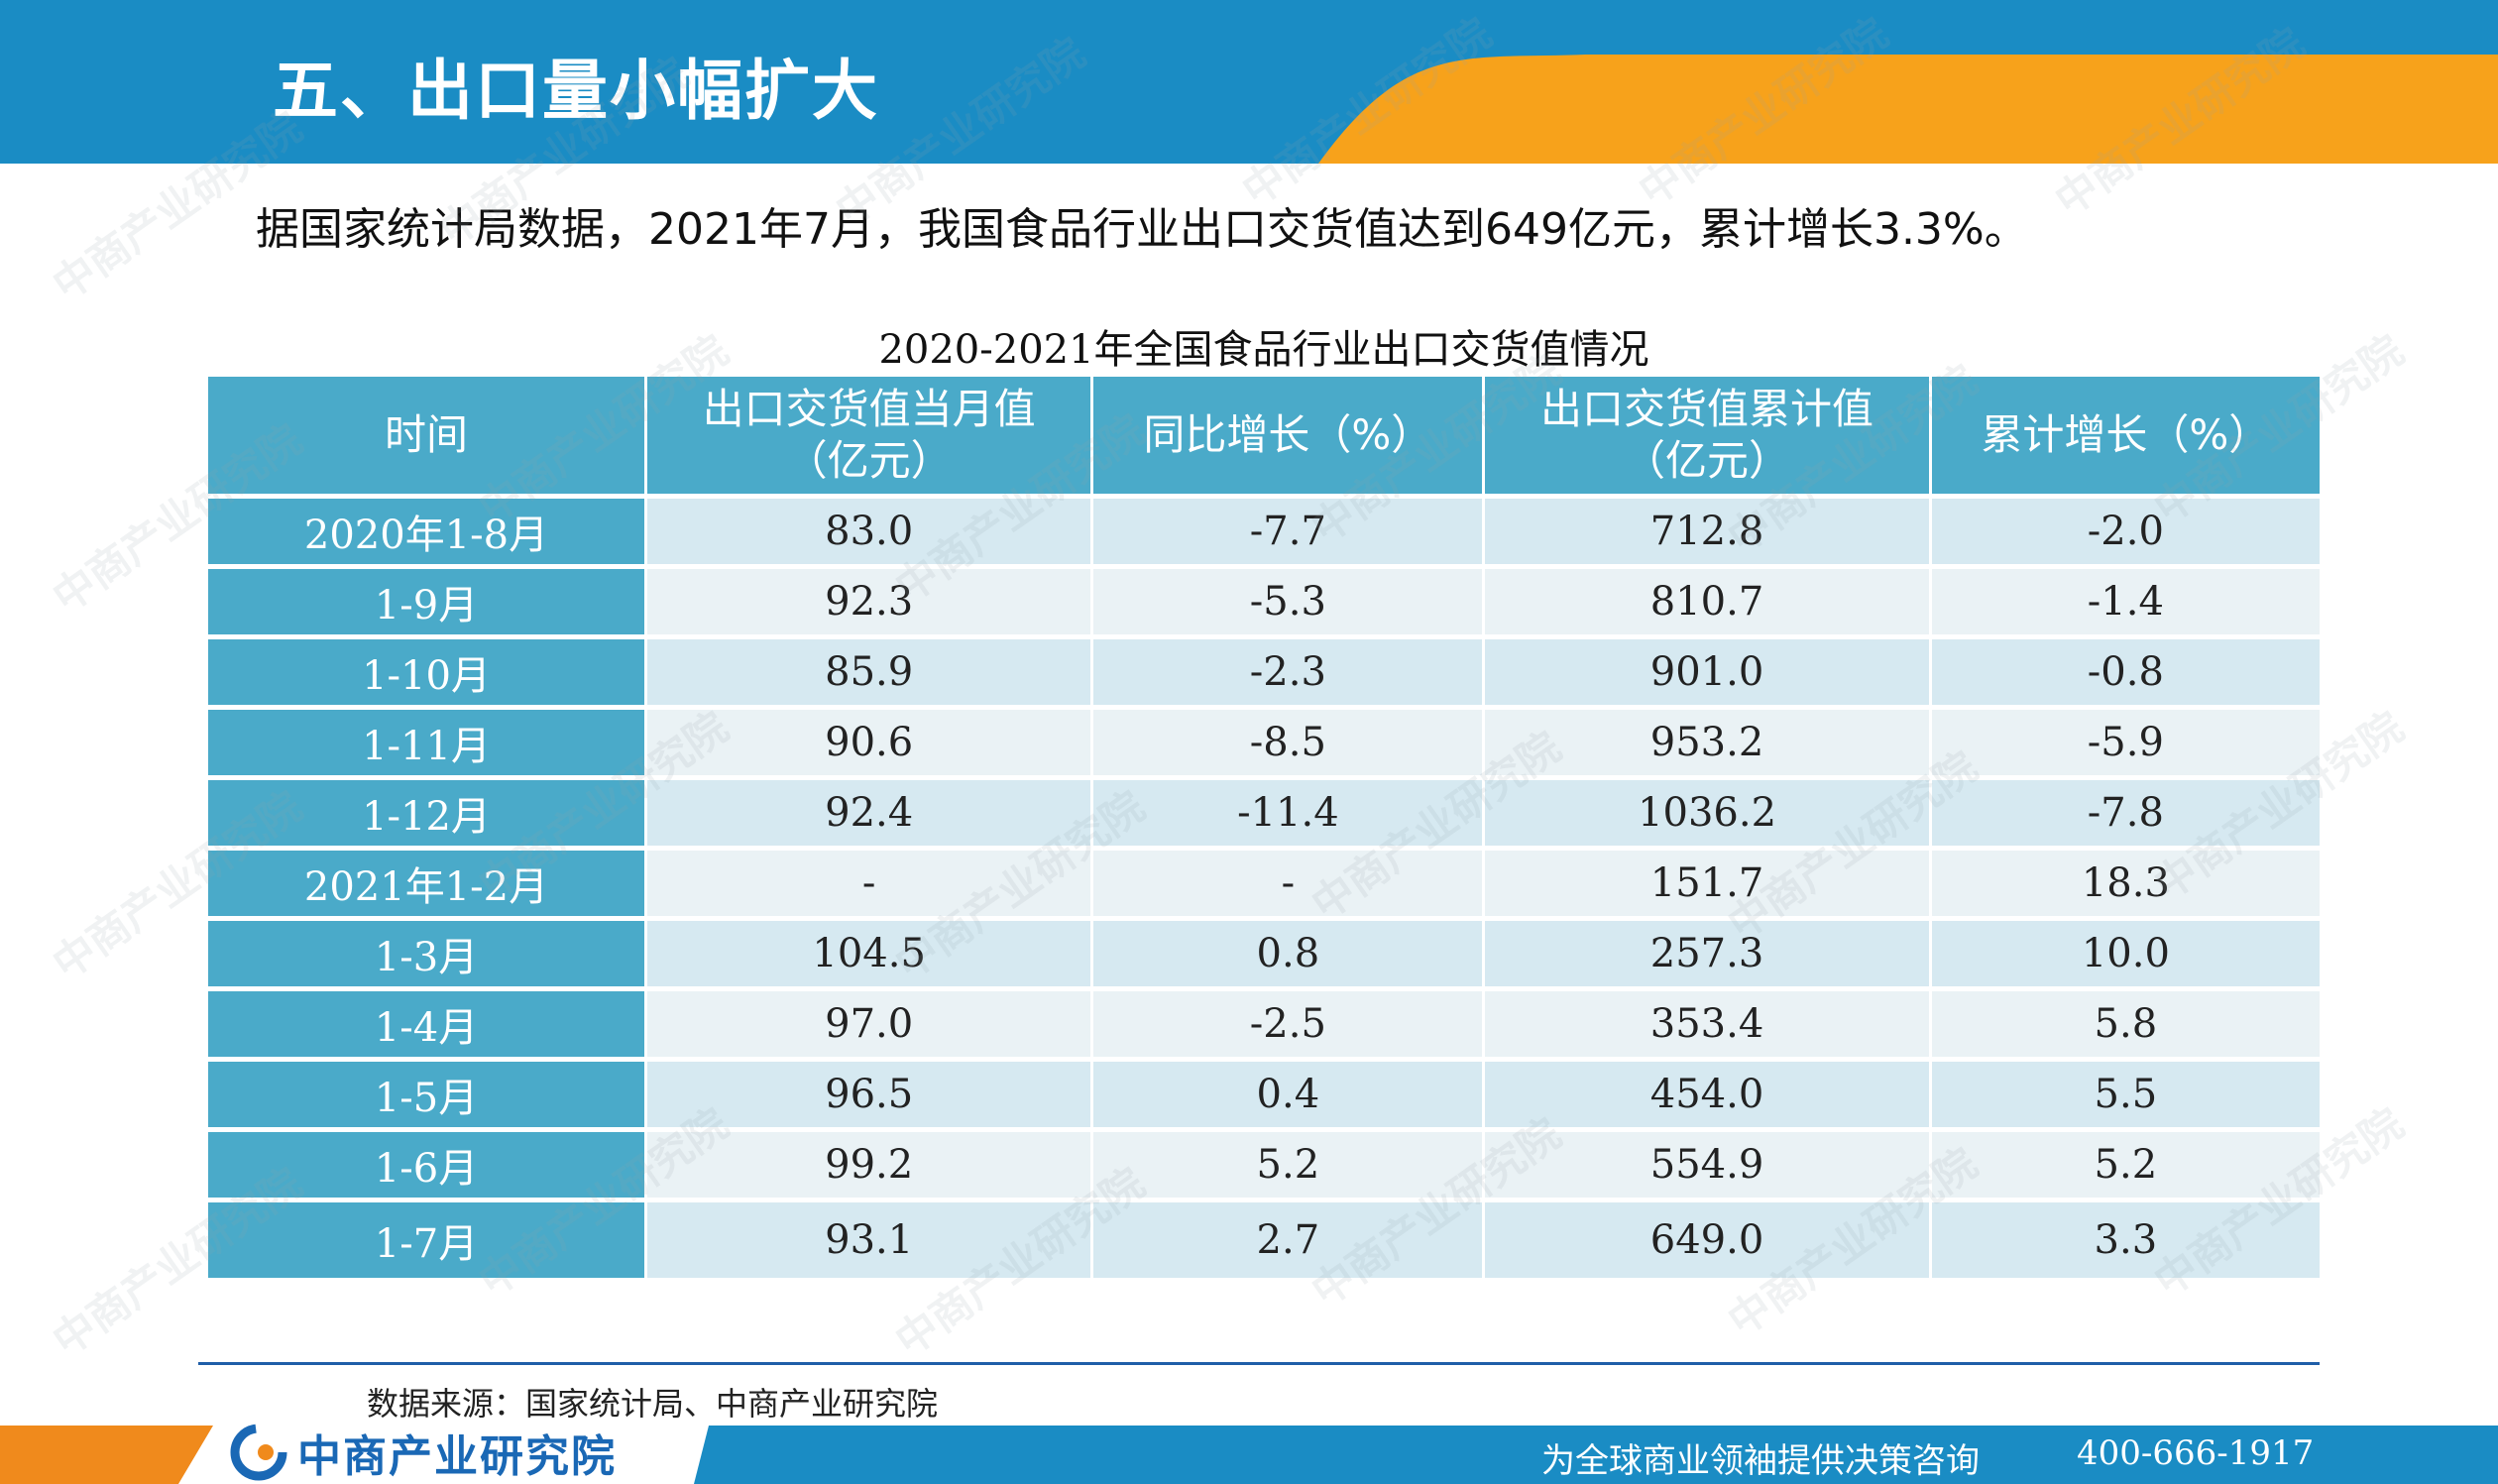  I want to click on cell-monthly-value: 85.9, so click(871, 674).